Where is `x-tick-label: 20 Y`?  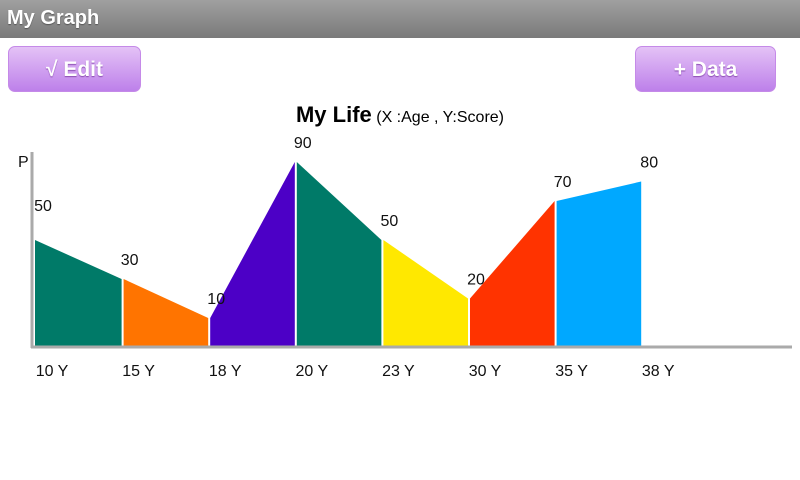
x-tick-label: 20 Y is located at coordinates (311, 371).